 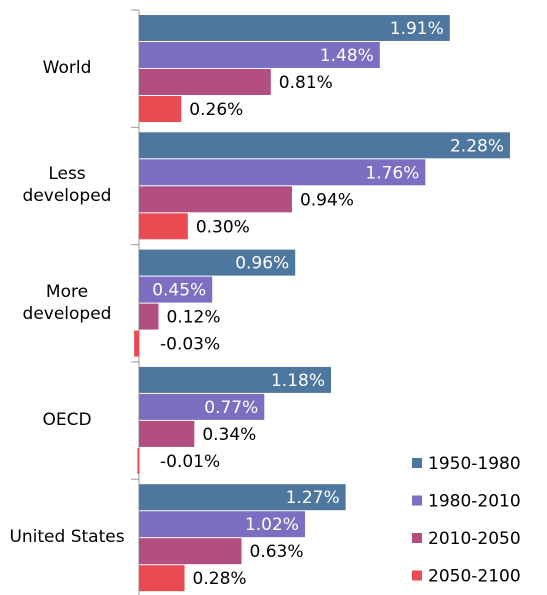 What do you see at coordinates (313, 498) in the screenshot?
I see `value-label: 1.27%` at bounding box center [313, 498].